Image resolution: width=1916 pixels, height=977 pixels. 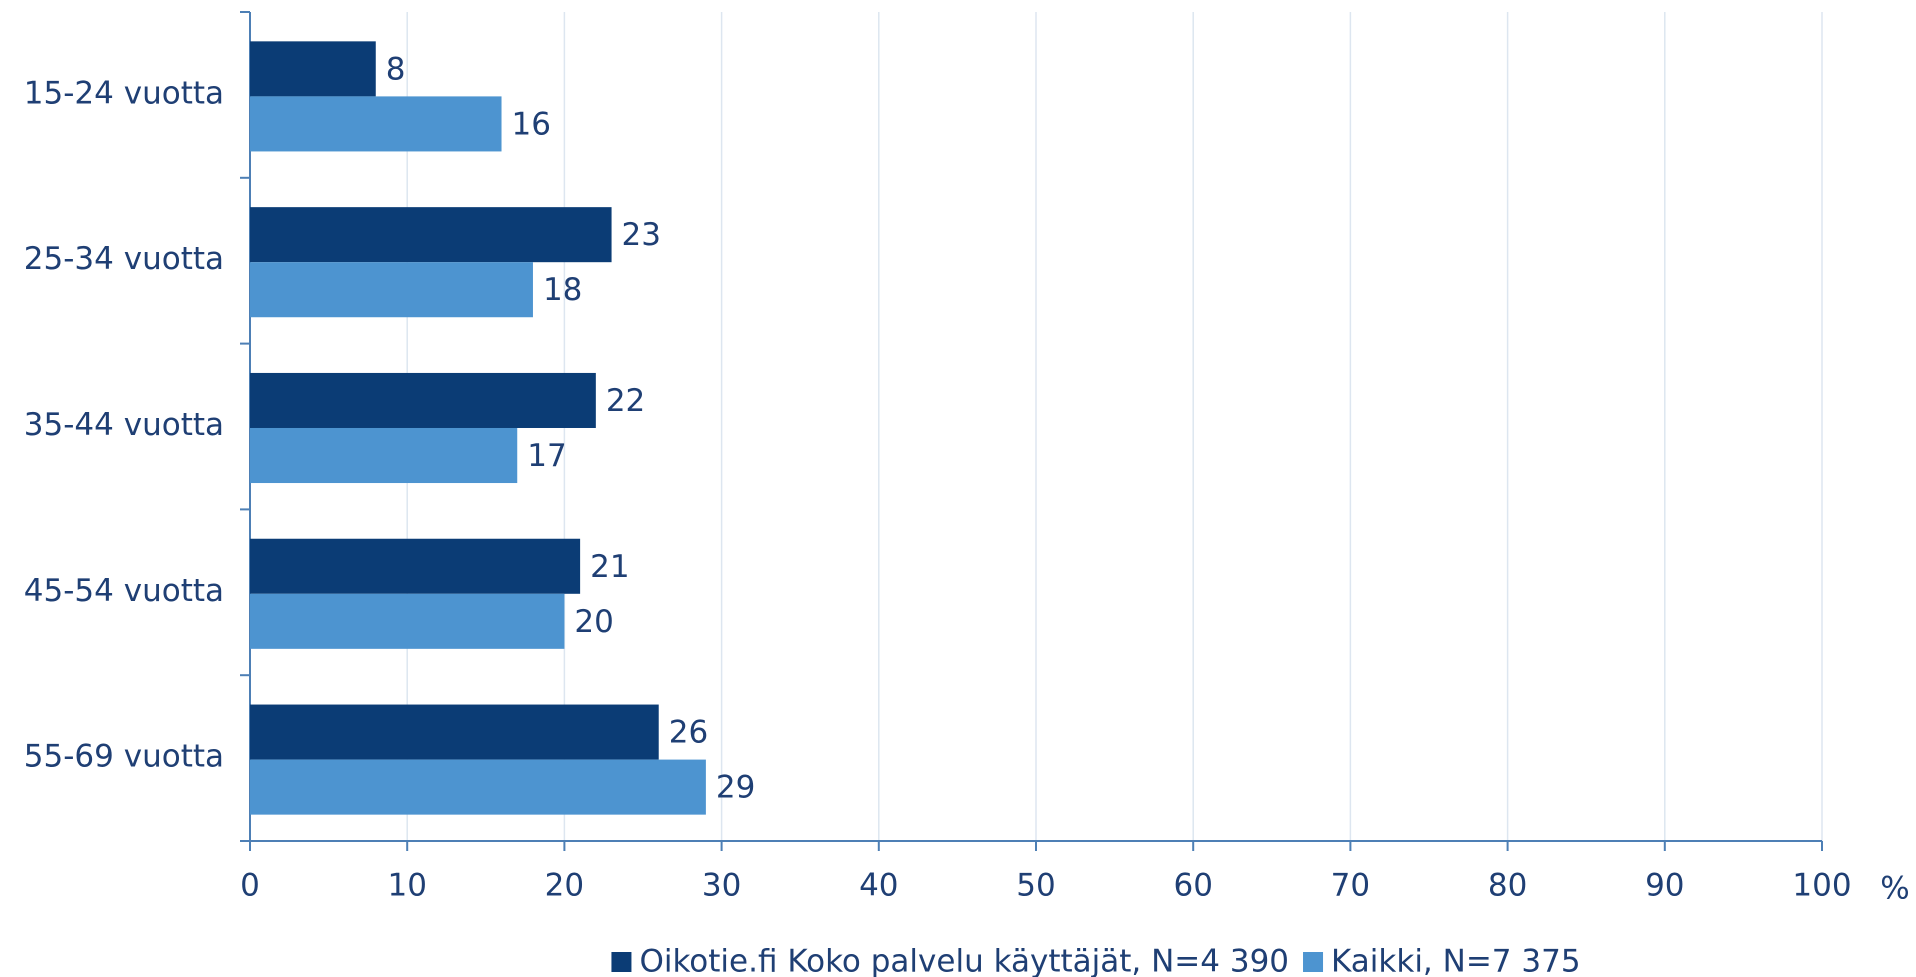 I want to click on value-label: 8, so click(x=396, y=69).